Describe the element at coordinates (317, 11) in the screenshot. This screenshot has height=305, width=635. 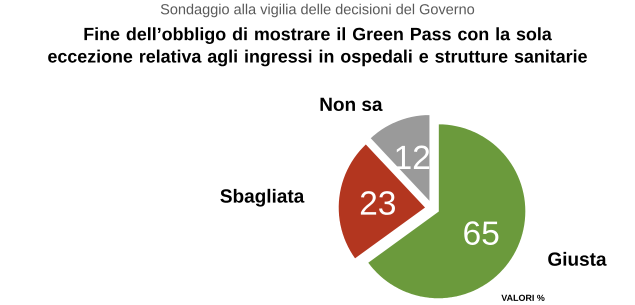
I see `chart-subtitle: Sondaggio alla vigilia delle decisioni del Governo` at that location.